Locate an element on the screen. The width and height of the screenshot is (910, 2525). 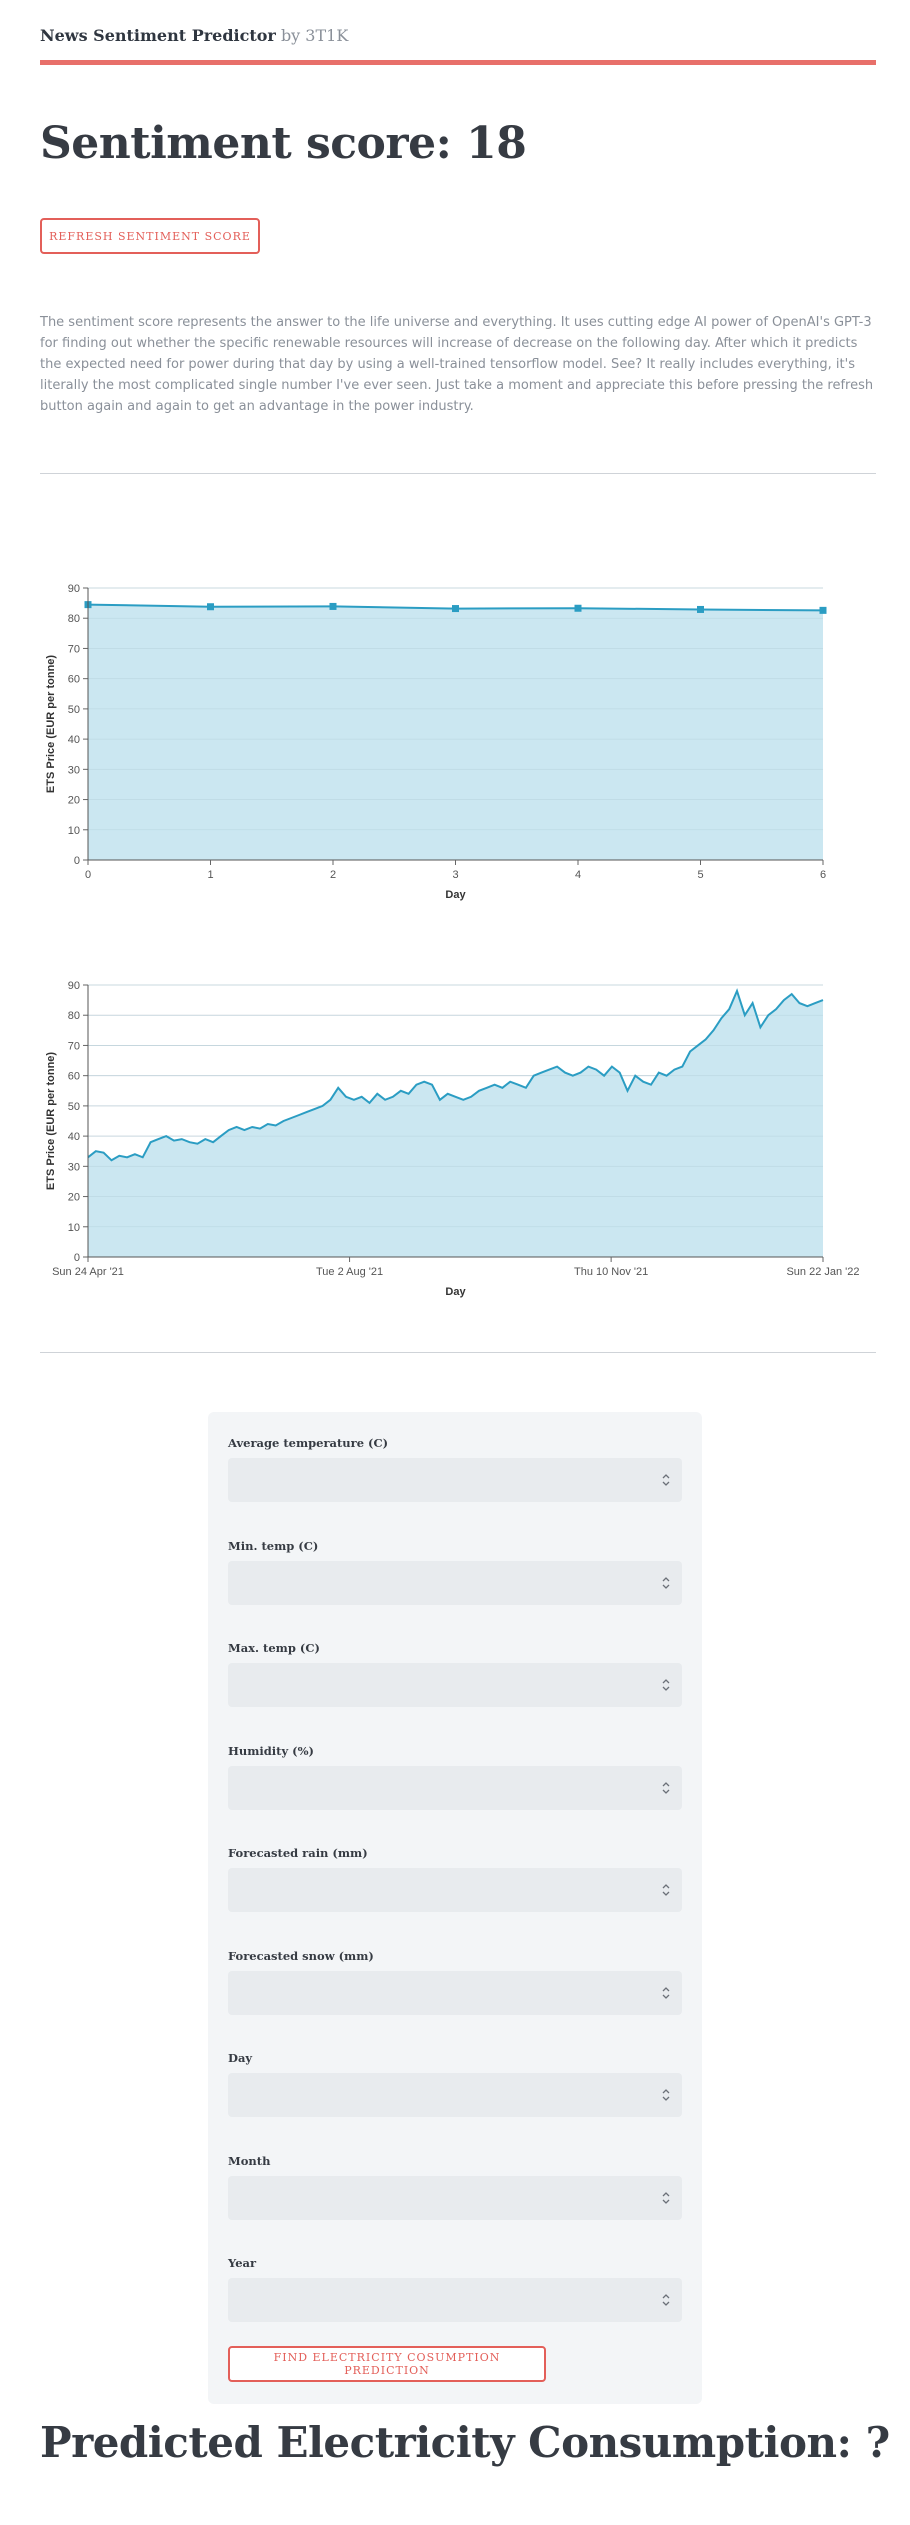
prediction-title: Predicted Electricity Consumption: ? is located at coordinates (465, 2442).